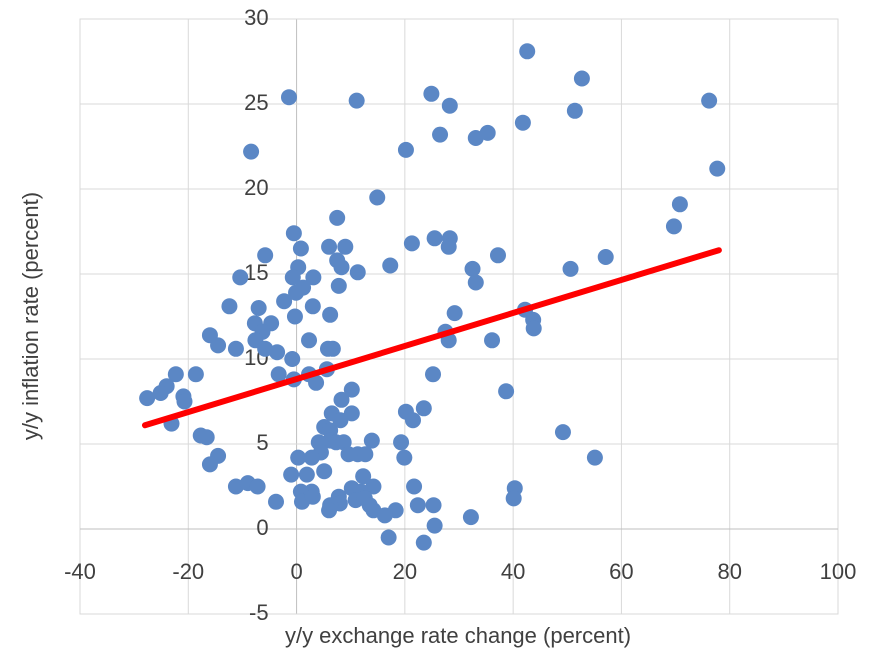 This screenshot has height=655, width=875. What do you see at coordinates (259, 612) in the screenshot?
I see `y-tick-label: -5` at bounding box center [259, 612].